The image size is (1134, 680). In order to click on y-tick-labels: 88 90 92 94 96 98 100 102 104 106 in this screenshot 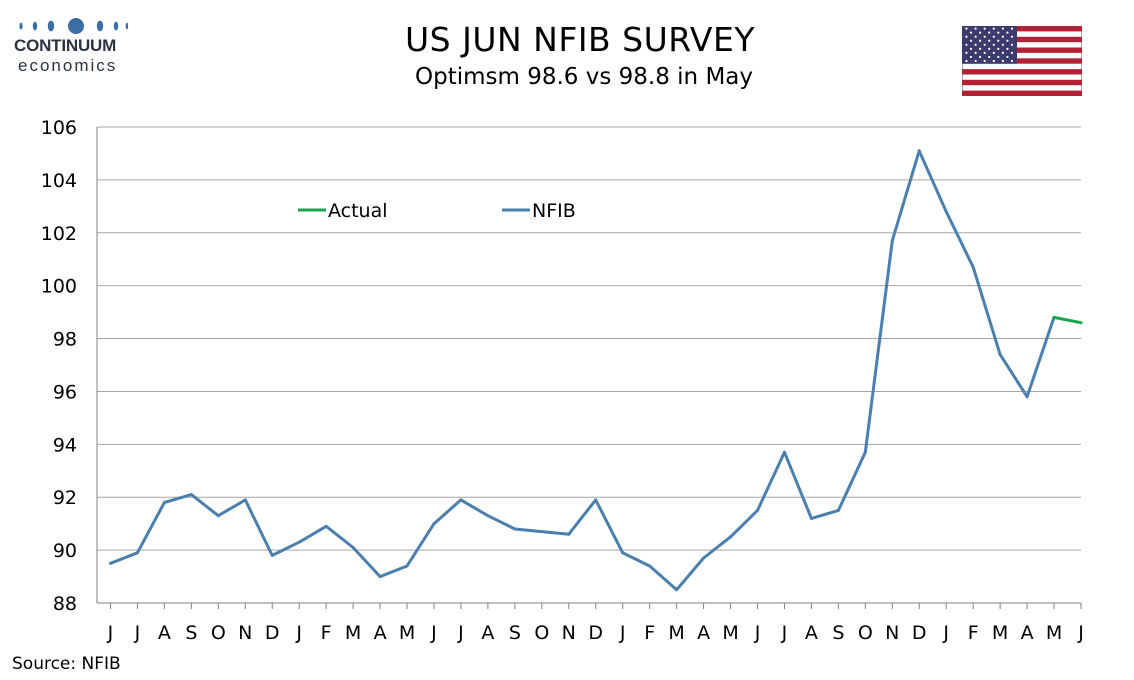, I will do `click(59, 366)`.